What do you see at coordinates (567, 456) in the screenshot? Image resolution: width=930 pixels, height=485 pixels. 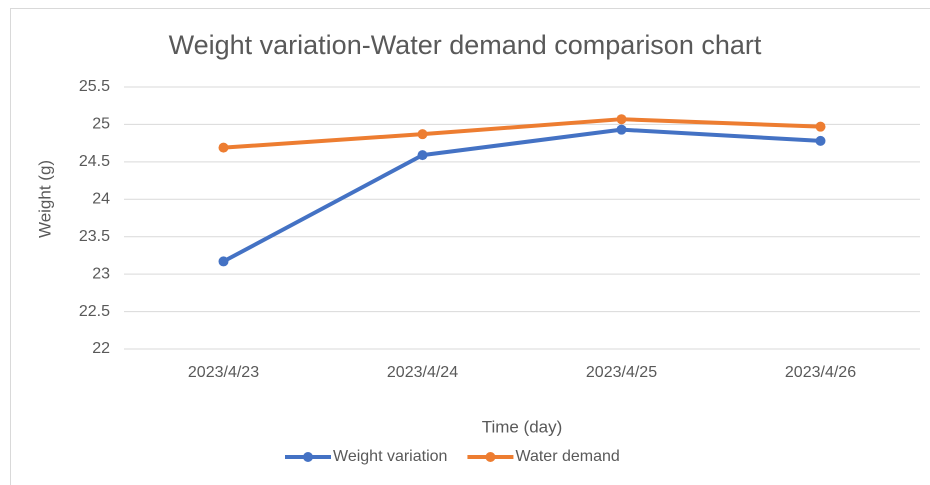 I see `legend-label: Water demand` at bounding box center [567, 456].